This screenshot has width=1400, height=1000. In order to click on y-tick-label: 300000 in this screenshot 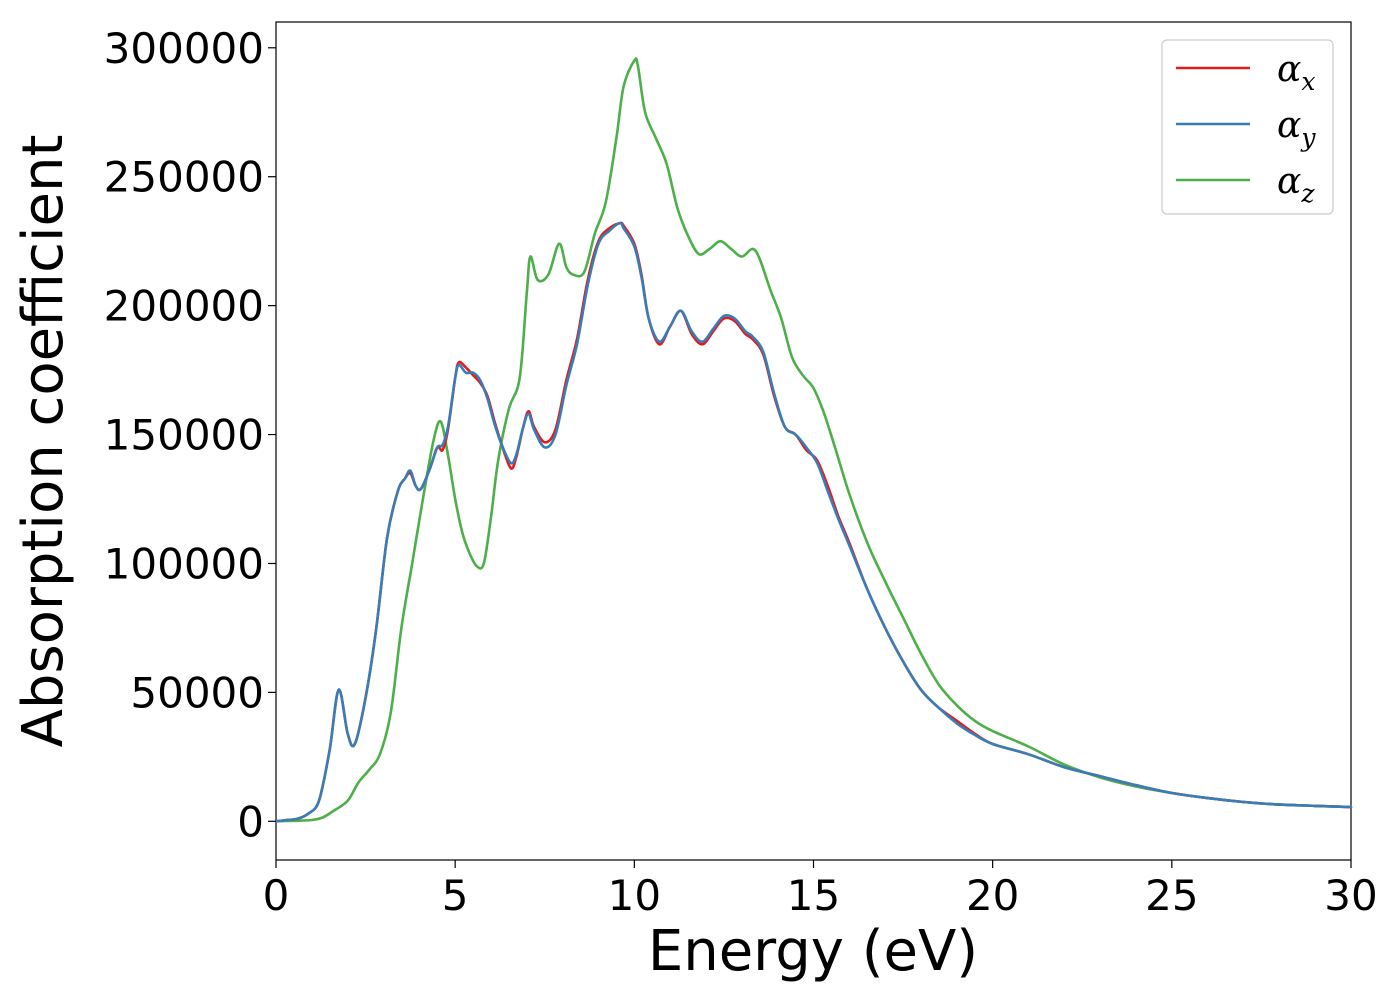, I will do `click(184, 48)`.